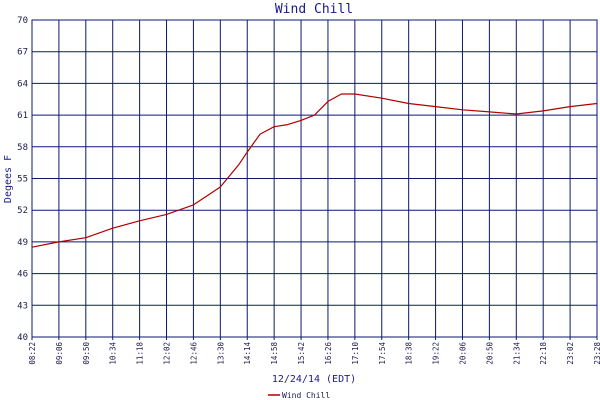 This screenshot has width=600, height=400. Describe the element at coordinates (306, 395) in the screenshot. I see `legend-label-wind-chill: Wind Chill` at that location.